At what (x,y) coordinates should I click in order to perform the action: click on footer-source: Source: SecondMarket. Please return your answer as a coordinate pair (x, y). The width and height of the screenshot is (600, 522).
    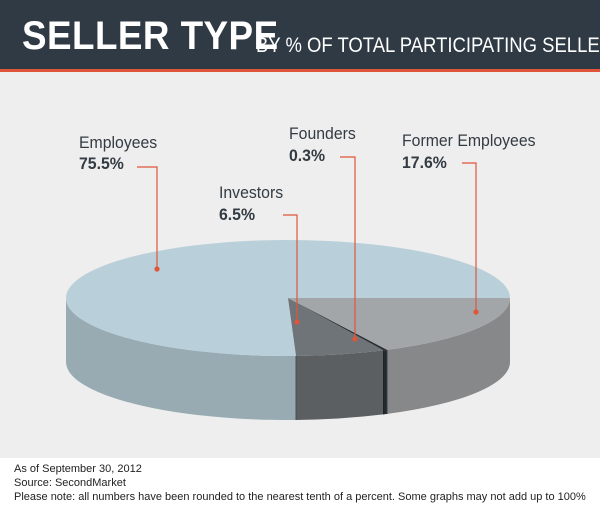
    Looking at the image, I should click on (70, 483).